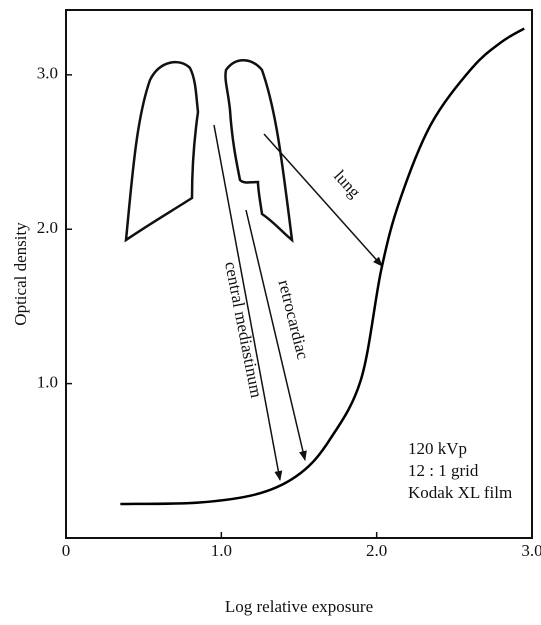  What do you see at coordinates (47, 382) in the screenshot?
I see `y-tick-label: 1.0` at bounding box center [47, 382].